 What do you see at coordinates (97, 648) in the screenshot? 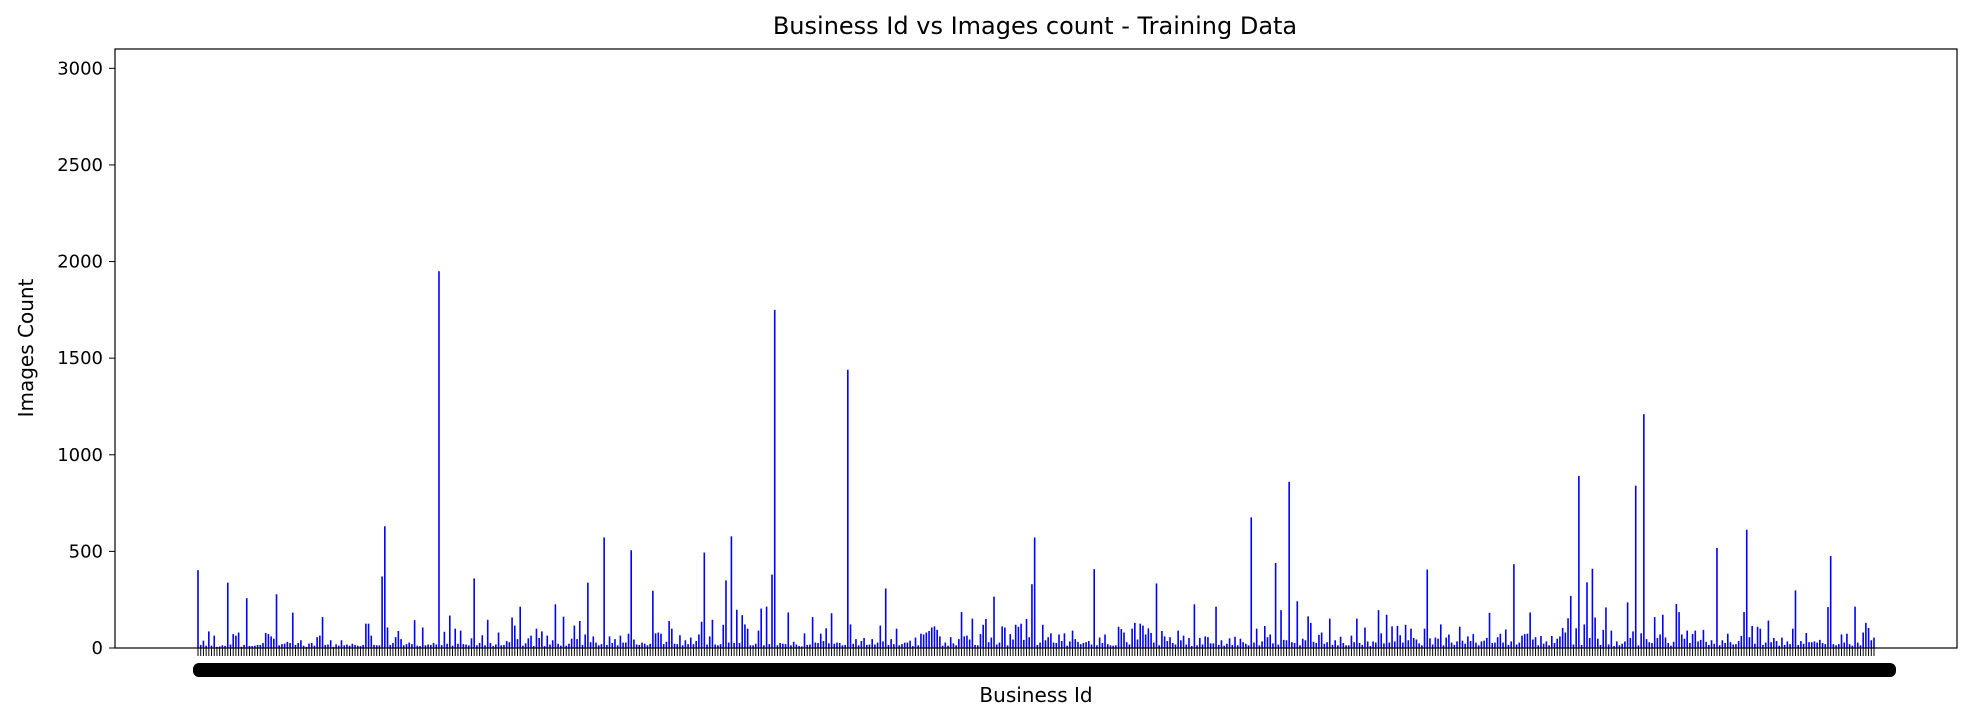
I see `y-tick-label: 0` at bounding box center [97, 648].